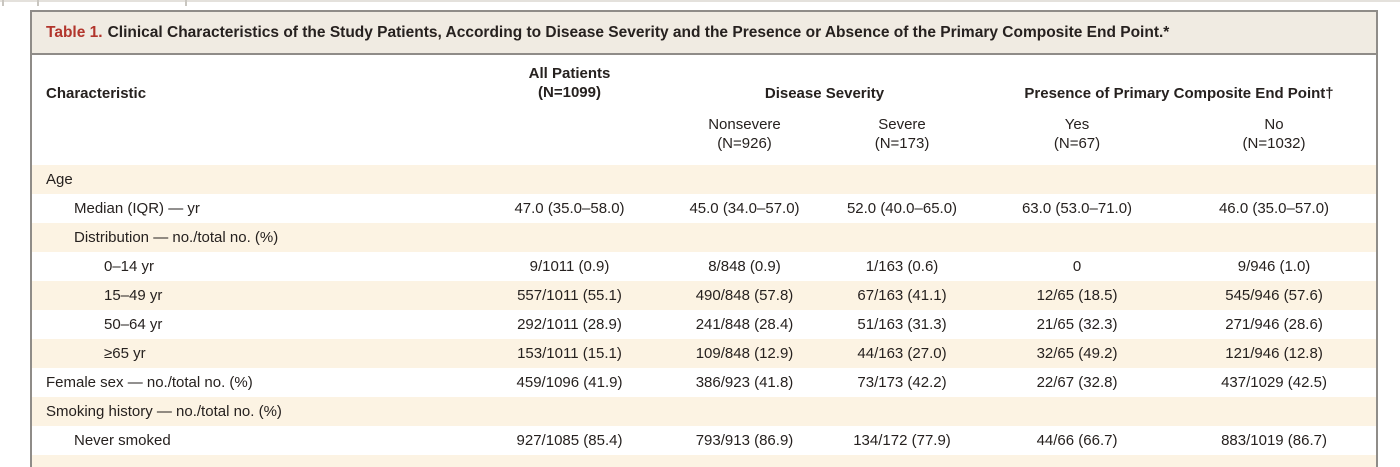  What do you see at coordinates (1077, 124) in the screenshot?
I see `column-header-line: Yes` at bounding box center [1077, 124].